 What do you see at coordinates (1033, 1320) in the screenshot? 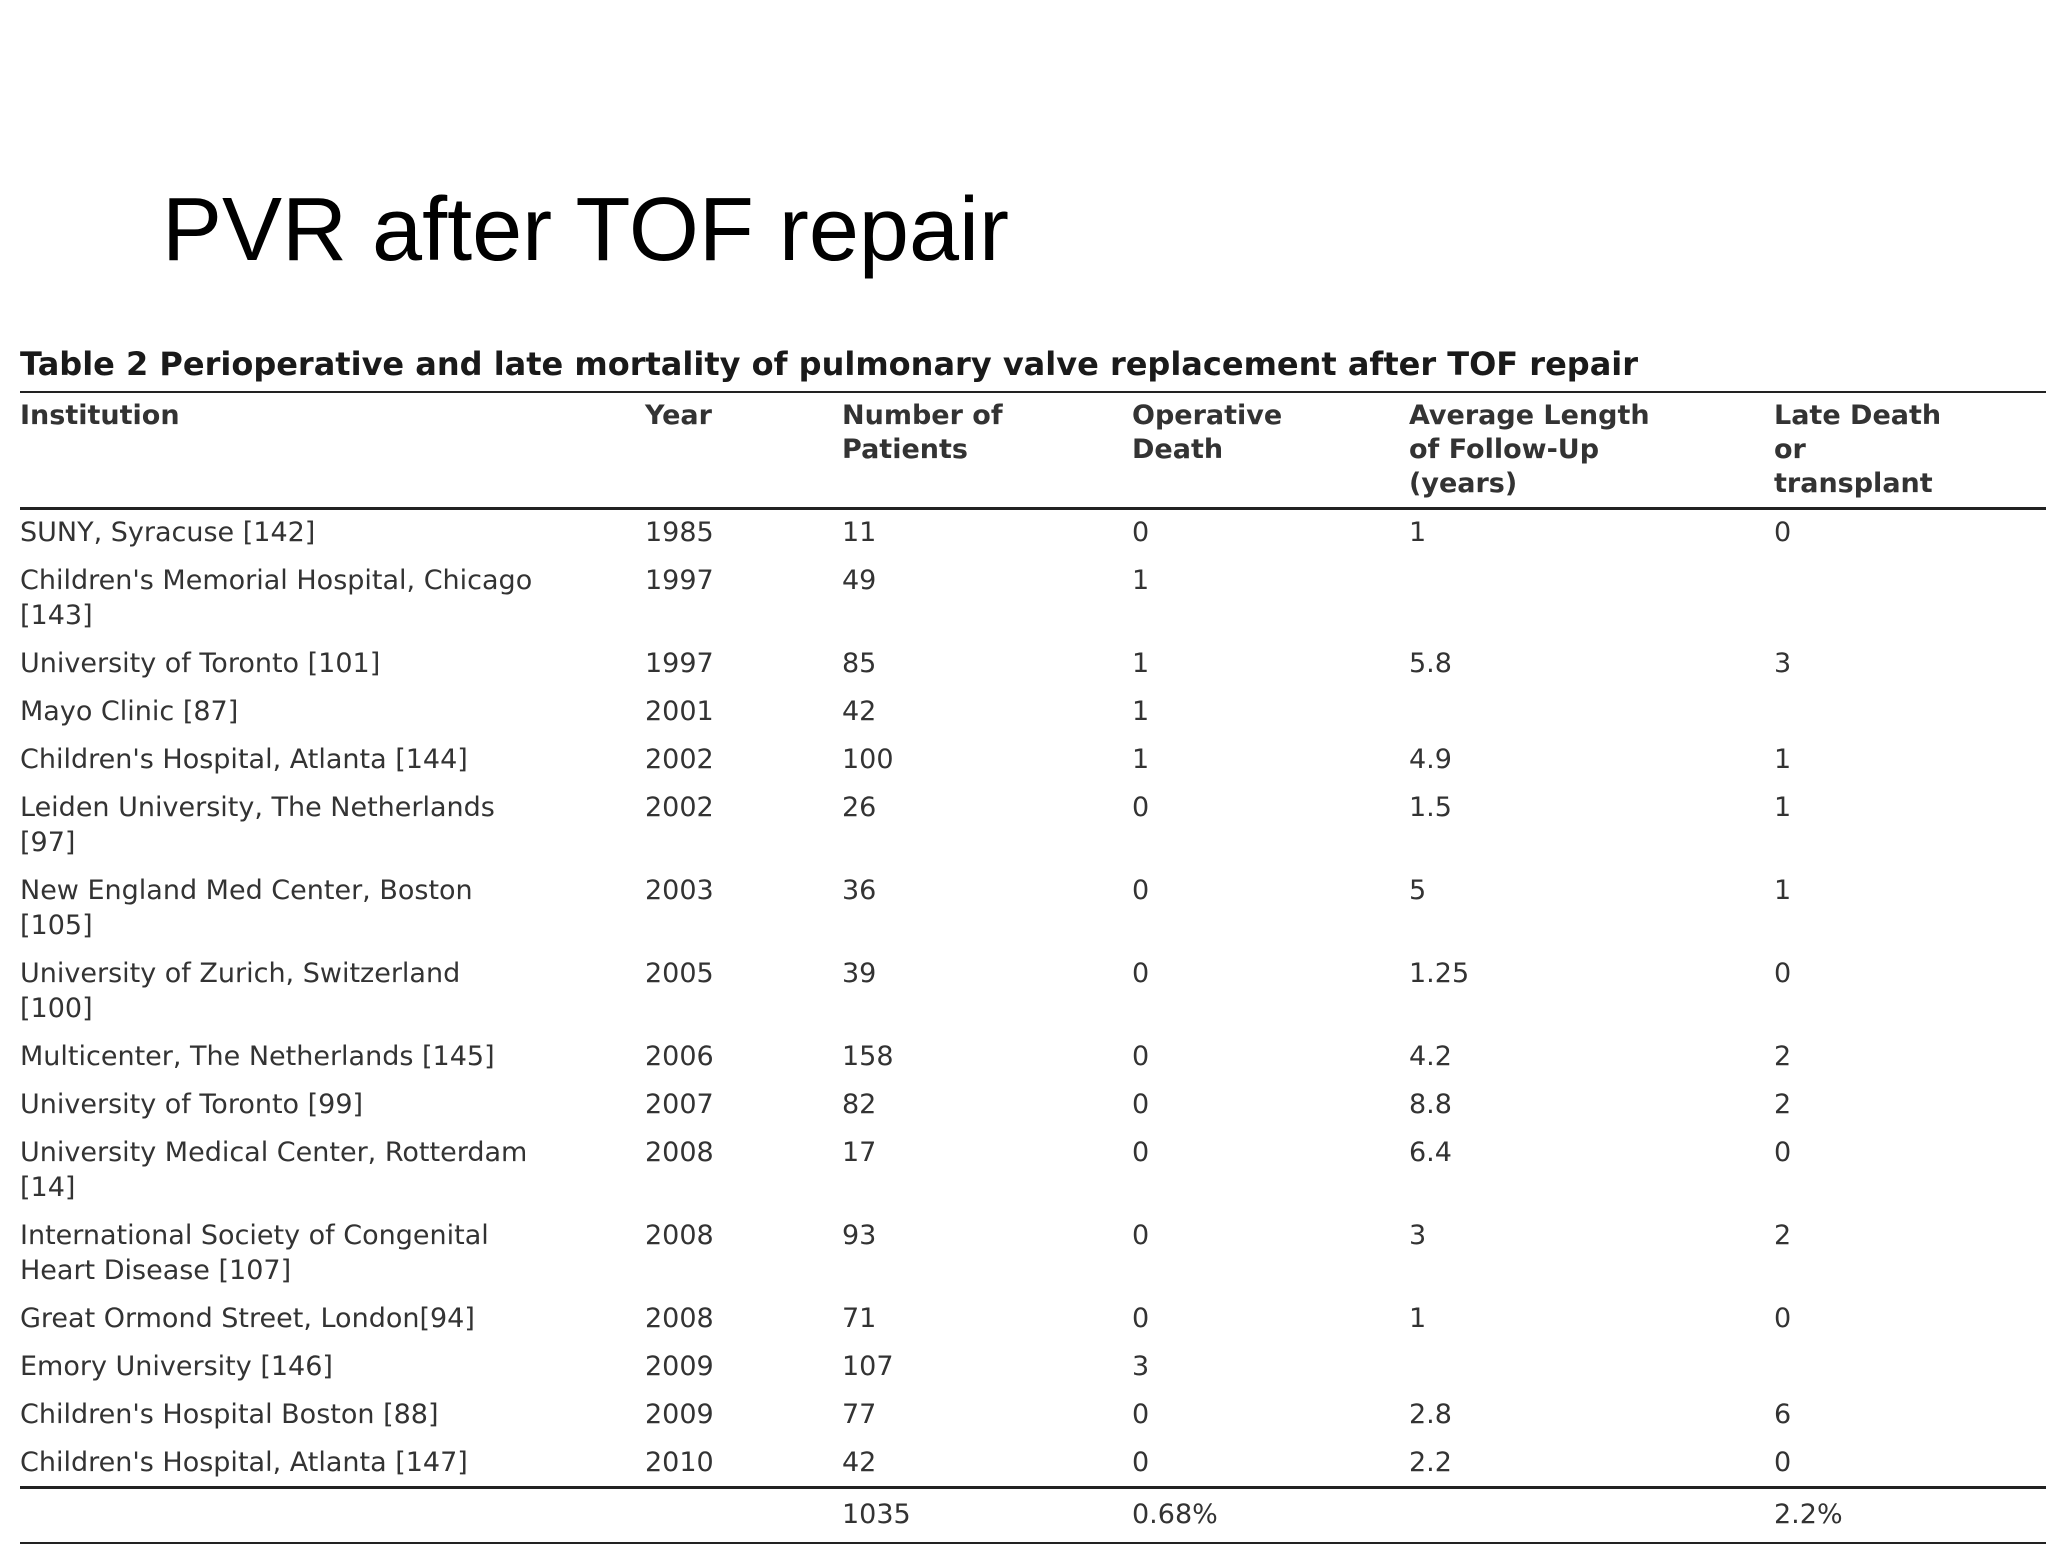
I see `table-row: Great Ormond Street, London[94] 2008 71 0 1 0` at bounding box center [1033, 1320].